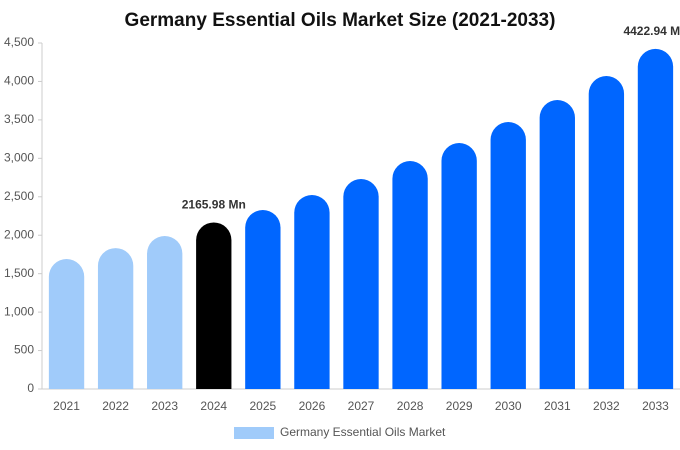  What do you see at coordinates (115, 406) in the screenshot?
I see `x-tick-label: 2022` at bounding box center [115, 406].